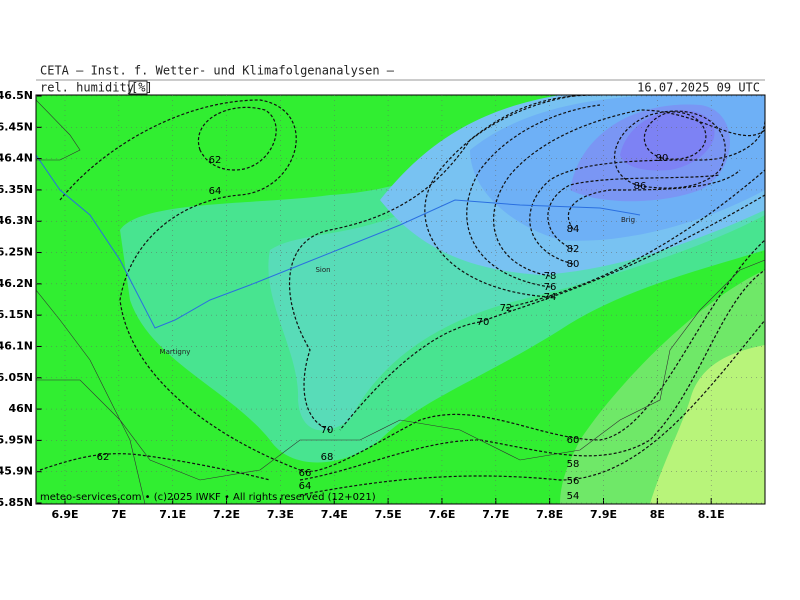 This screenshot has height=600, width=800. I want to click on contour-label: 84, so click(573, 229).